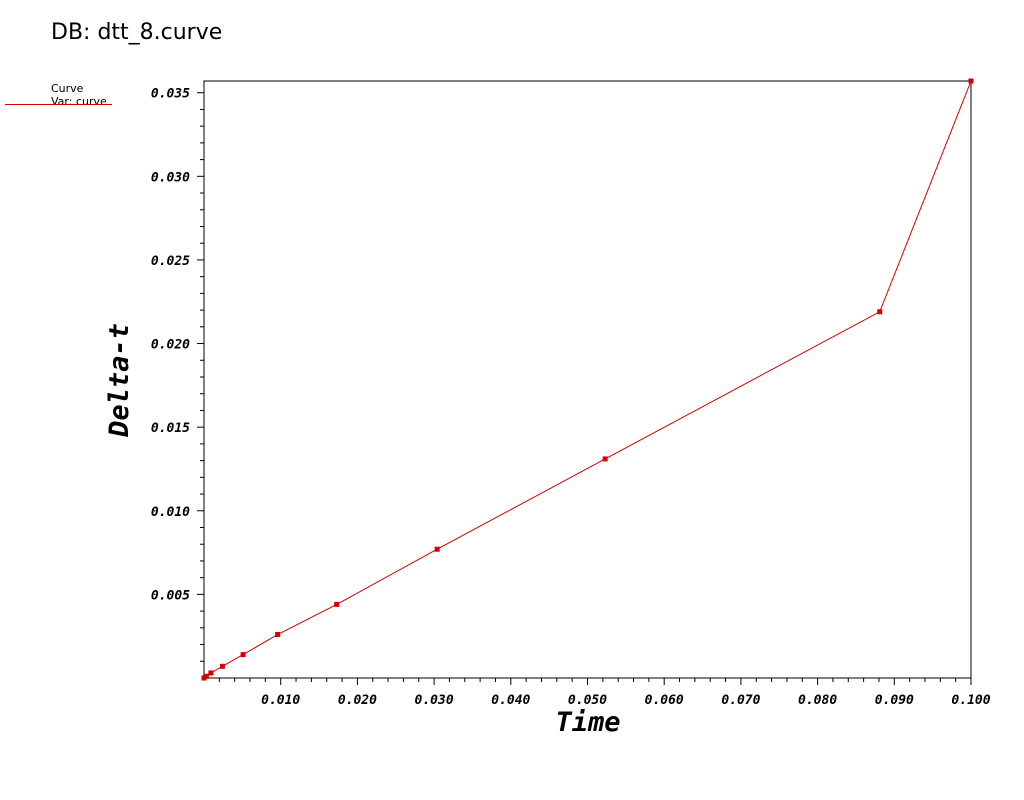 The image size is (1024, 800). Describe the element at coordinates (170, 94) in the screenshot. I see `y-tick-label: 0.035` at that location.